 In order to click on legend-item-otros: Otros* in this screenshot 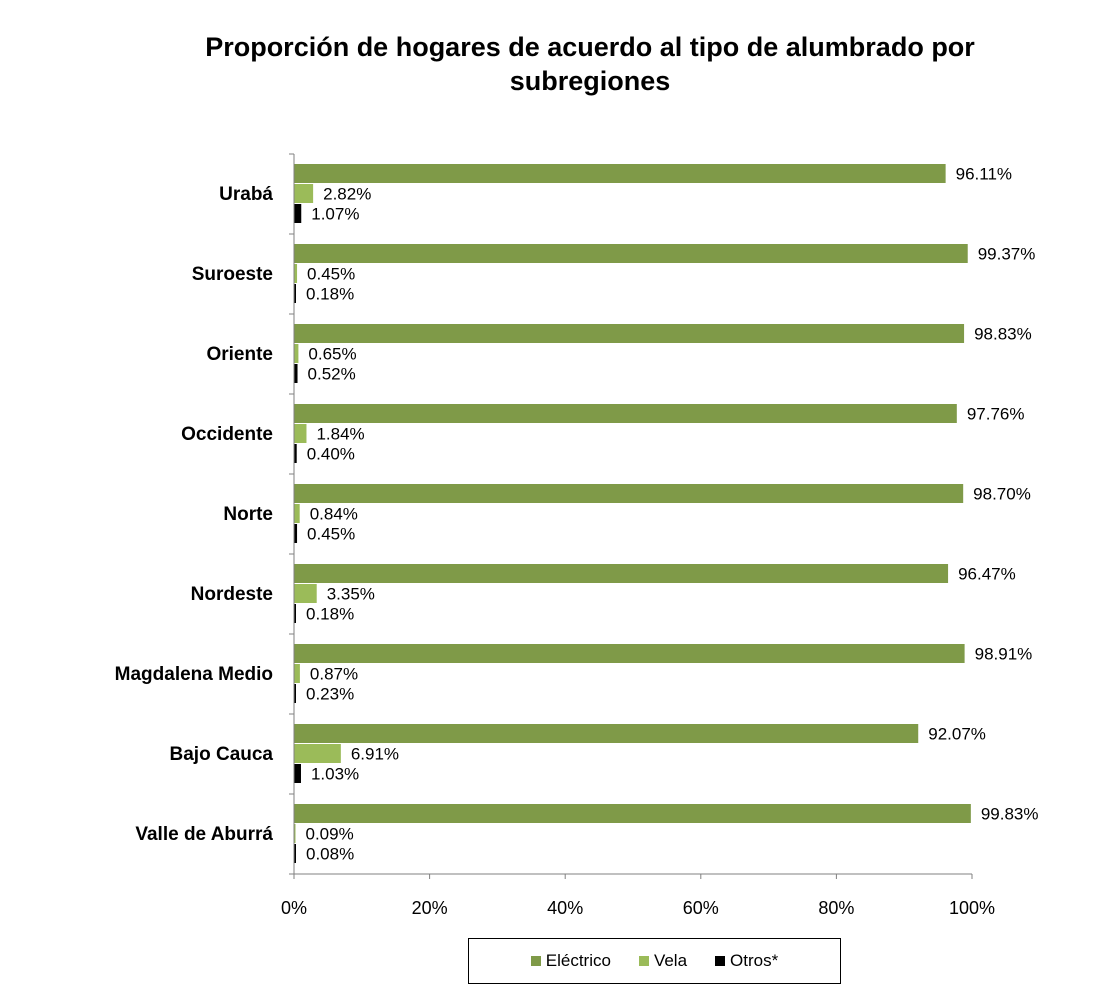, I will do `click(746, 961)`.